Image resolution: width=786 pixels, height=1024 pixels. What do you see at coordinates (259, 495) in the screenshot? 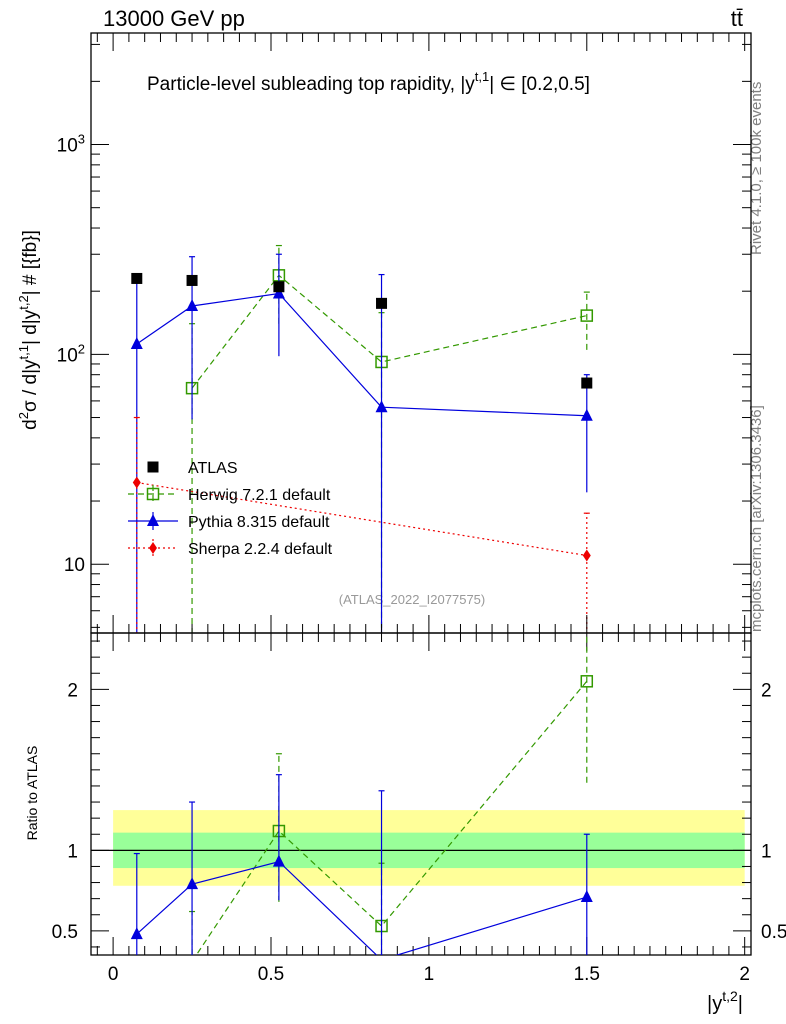
I see `legend-herwig-label: Herwig 7.2.1 default` at bounding box center [259, 495].